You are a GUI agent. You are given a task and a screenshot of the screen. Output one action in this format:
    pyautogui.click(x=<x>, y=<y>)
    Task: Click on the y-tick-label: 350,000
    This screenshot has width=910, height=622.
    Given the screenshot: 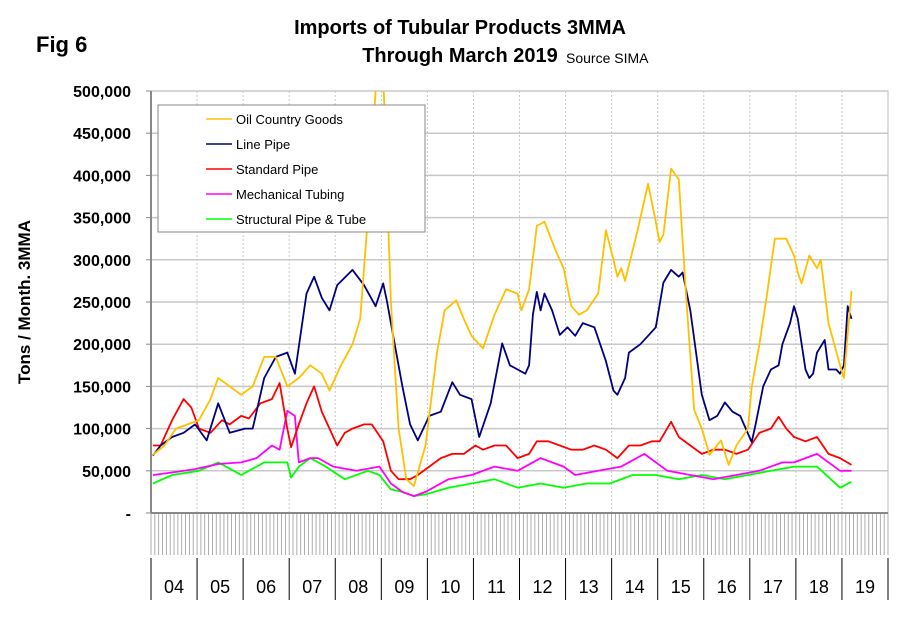 What is the action you would take?
    pyautogui.click(x=102, y=219)
    